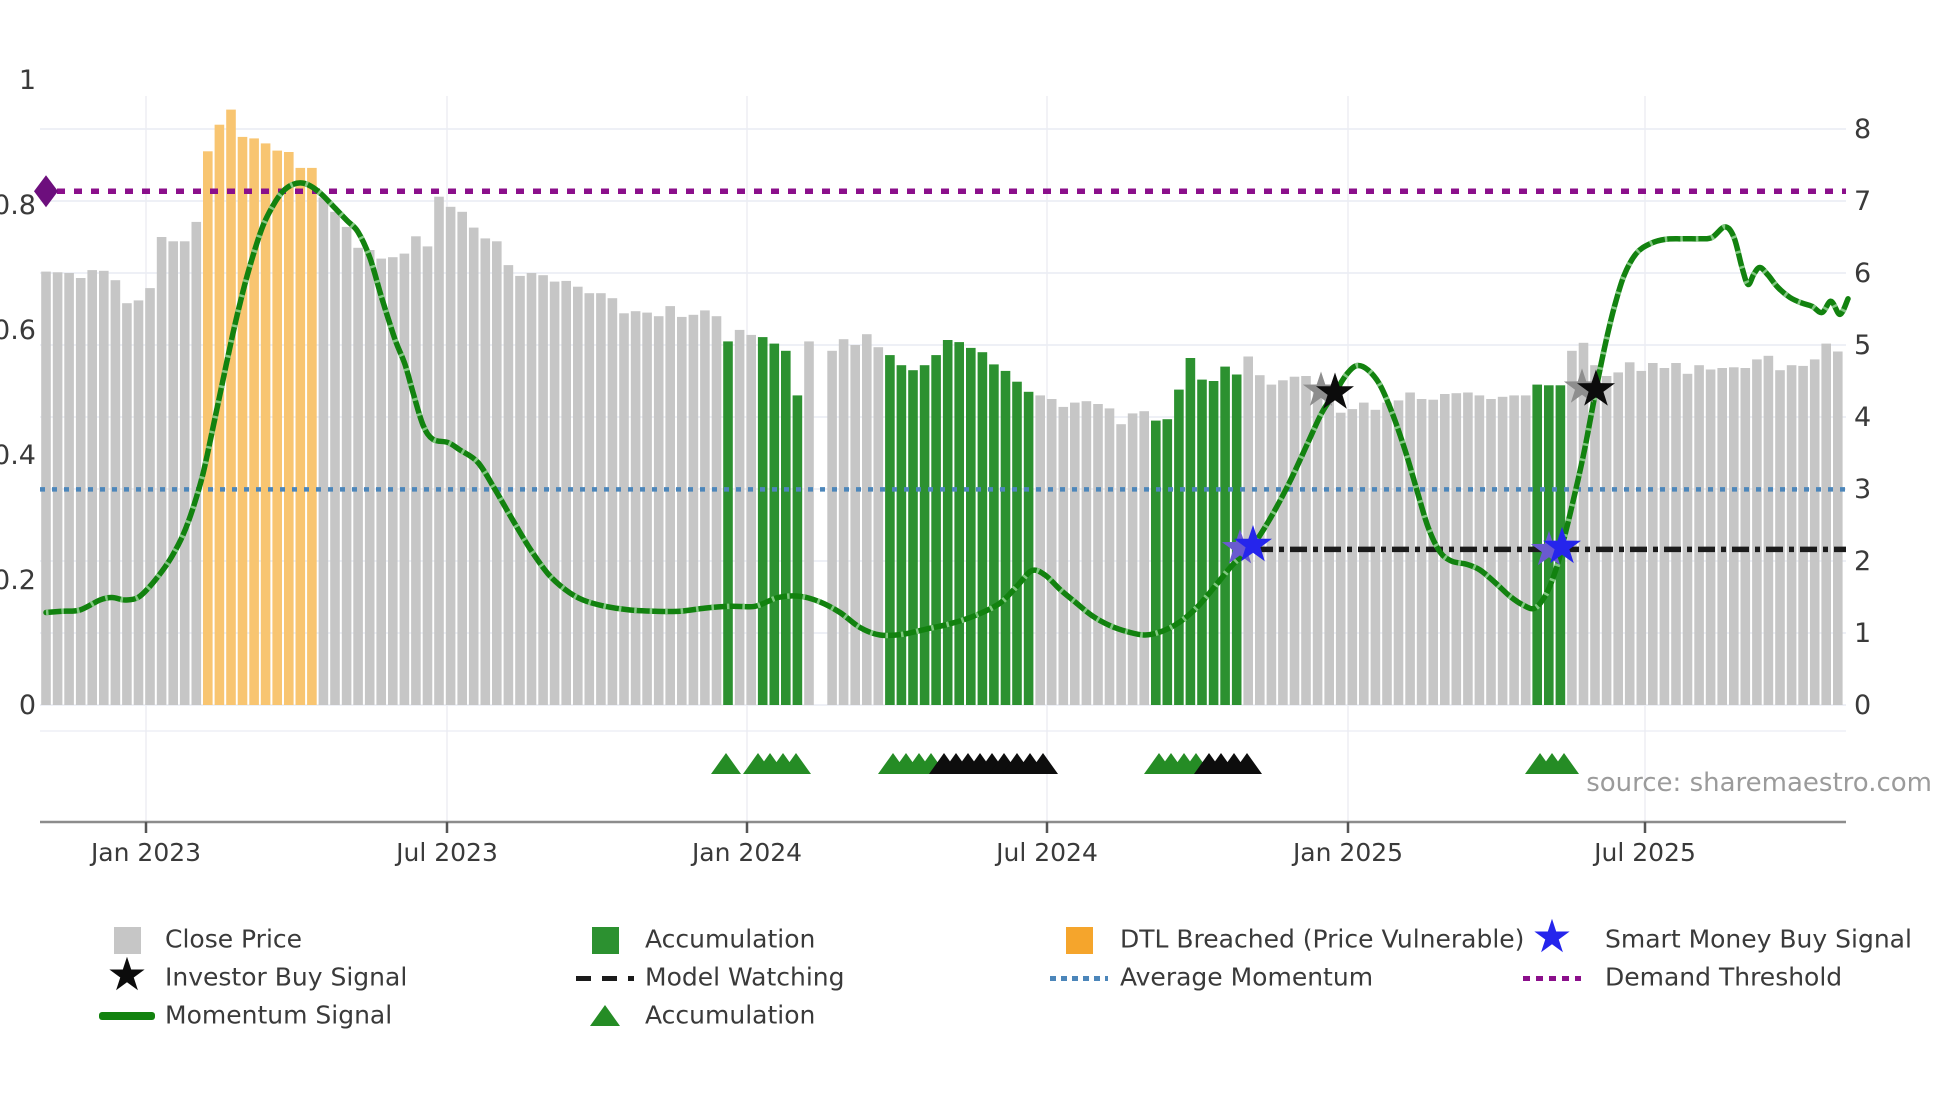 The image size is (1960, 1102). Describe the element at coordinates (1046, 852) in the screenshot. I see `x-axis-tick-label: Jul 2024` at that location.